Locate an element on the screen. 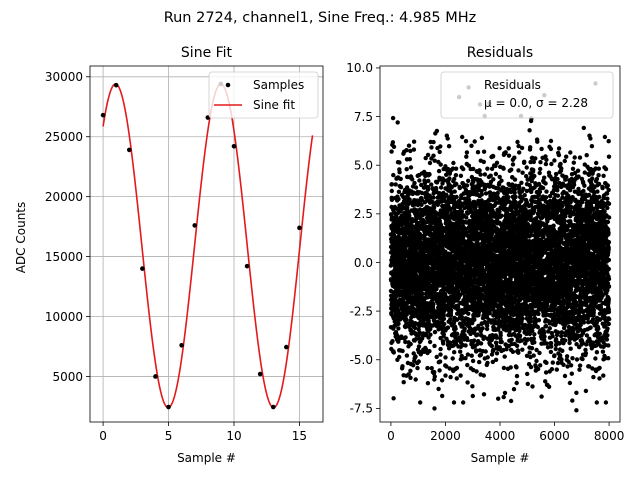 This screenshot has width=640, height=480. x-tick-label: 0 is located at coordinates (103, 436).